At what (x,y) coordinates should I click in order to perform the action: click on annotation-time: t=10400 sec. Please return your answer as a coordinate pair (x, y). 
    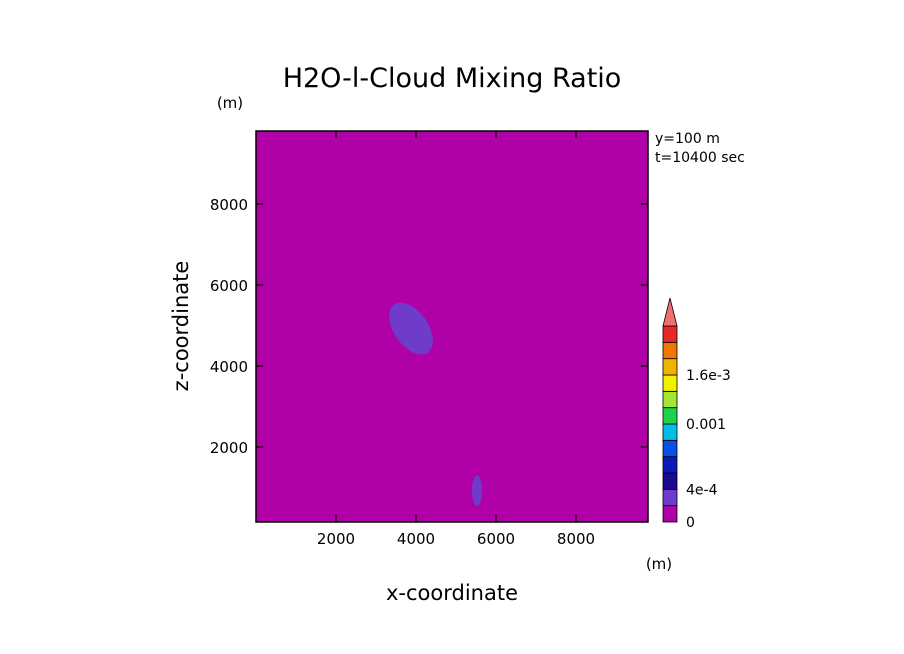
    Looking at the image, I should click on (700, 158).